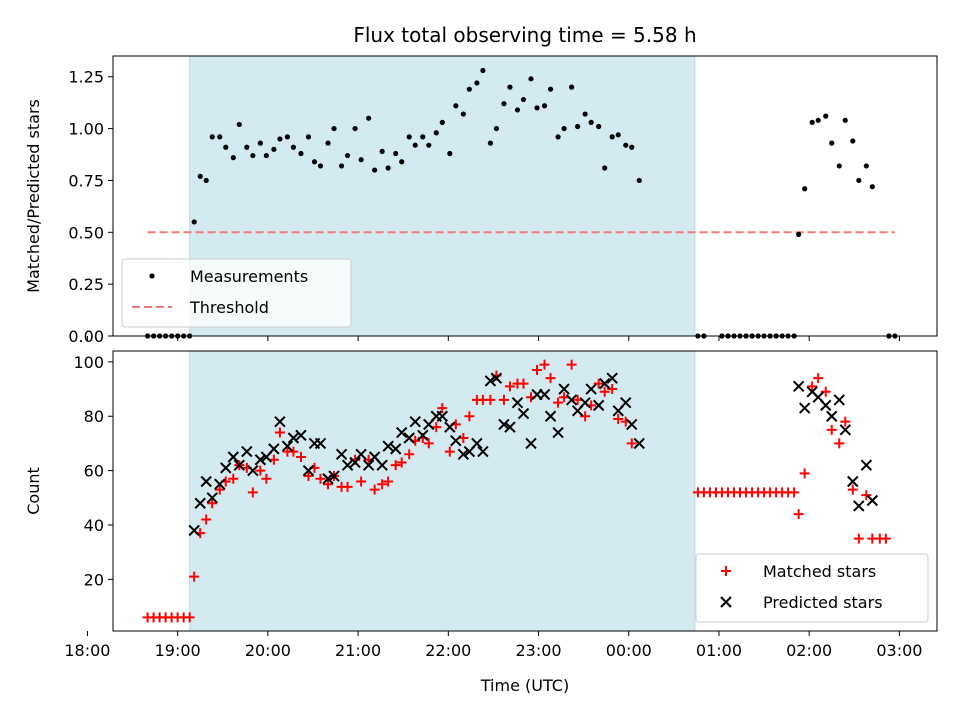  Describe the element at coordinates (236, 293) in the screenshot. I see `top-legend: Measurements Threshold` at that location.